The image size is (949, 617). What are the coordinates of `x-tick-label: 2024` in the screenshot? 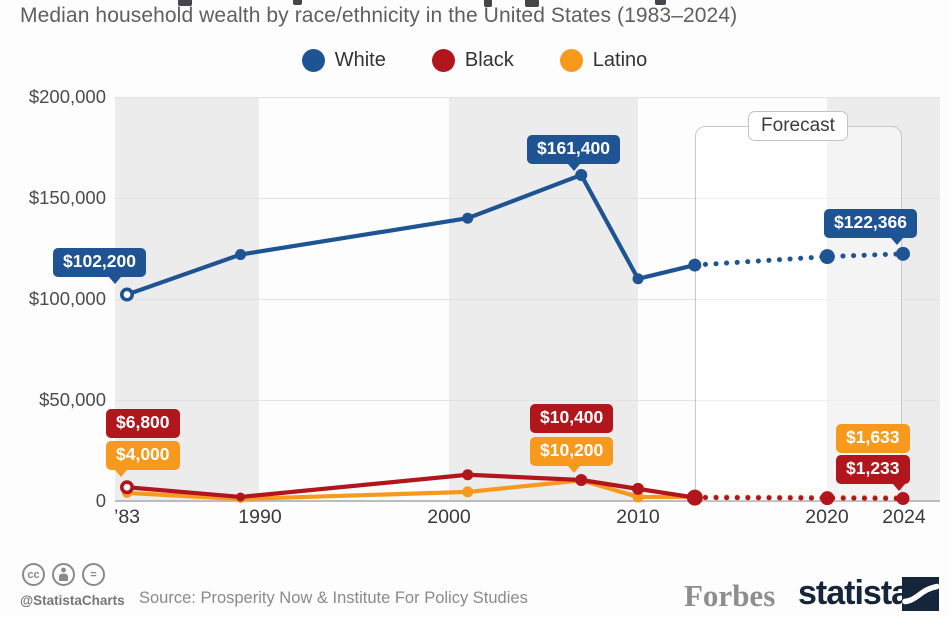 It's located at (904, 517).